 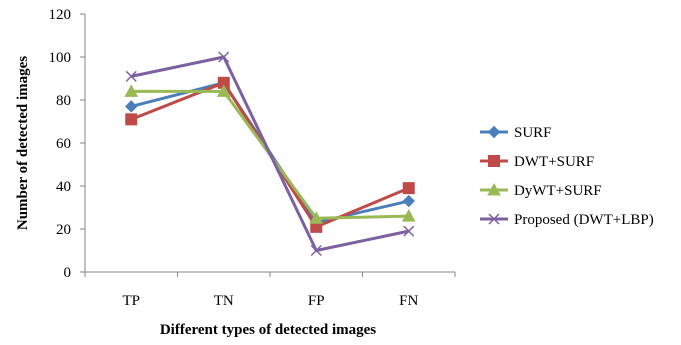 What do you see at coordinates (131, 301) in the screenshot?
I see `x-tick-label: TP` at bounding box center [131, 301].